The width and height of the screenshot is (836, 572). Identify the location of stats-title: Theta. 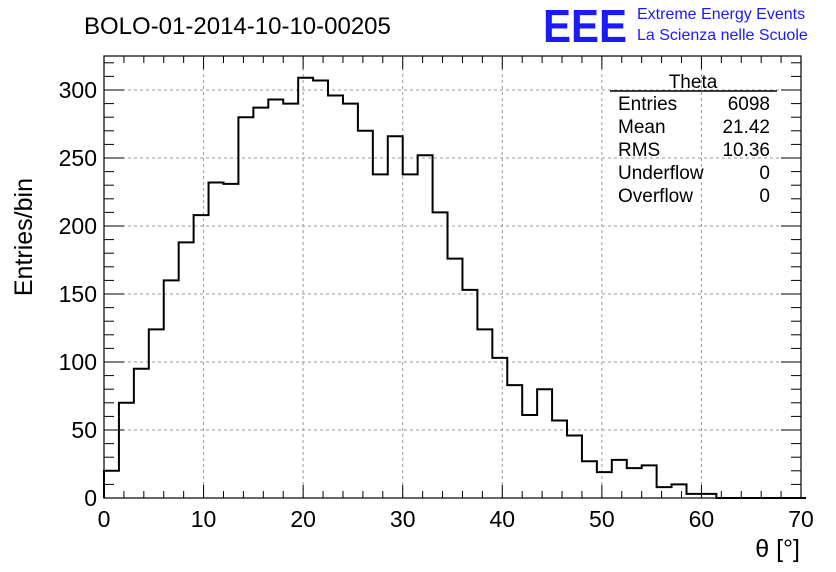
(693, 82).